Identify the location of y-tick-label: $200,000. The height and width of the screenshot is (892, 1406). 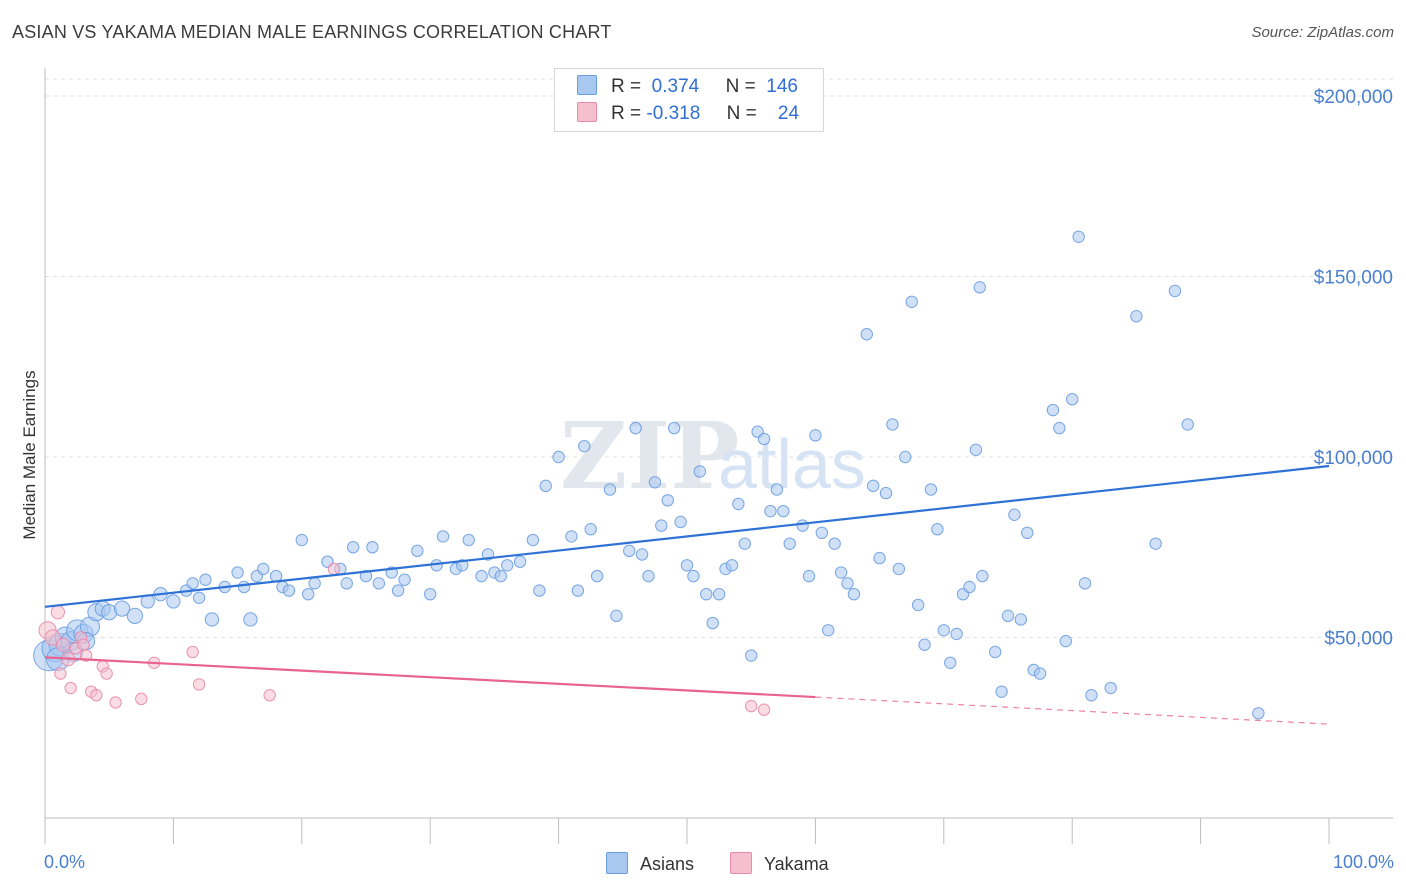
(1353, 97).